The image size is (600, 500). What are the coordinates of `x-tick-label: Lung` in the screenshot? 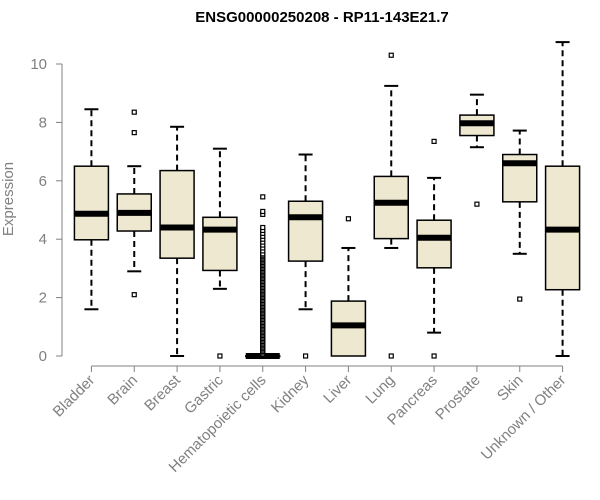 It's located at (380, 390).